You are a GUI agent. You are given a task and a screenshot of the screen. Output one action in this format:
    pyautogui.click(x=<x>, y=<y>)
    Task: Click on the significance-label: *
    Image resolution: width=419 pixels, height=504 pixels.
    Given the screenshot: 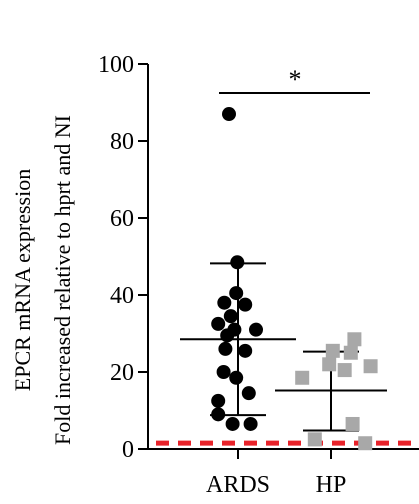 What is the action you would take?
    pyautogui.click(x=295, y=79)
    